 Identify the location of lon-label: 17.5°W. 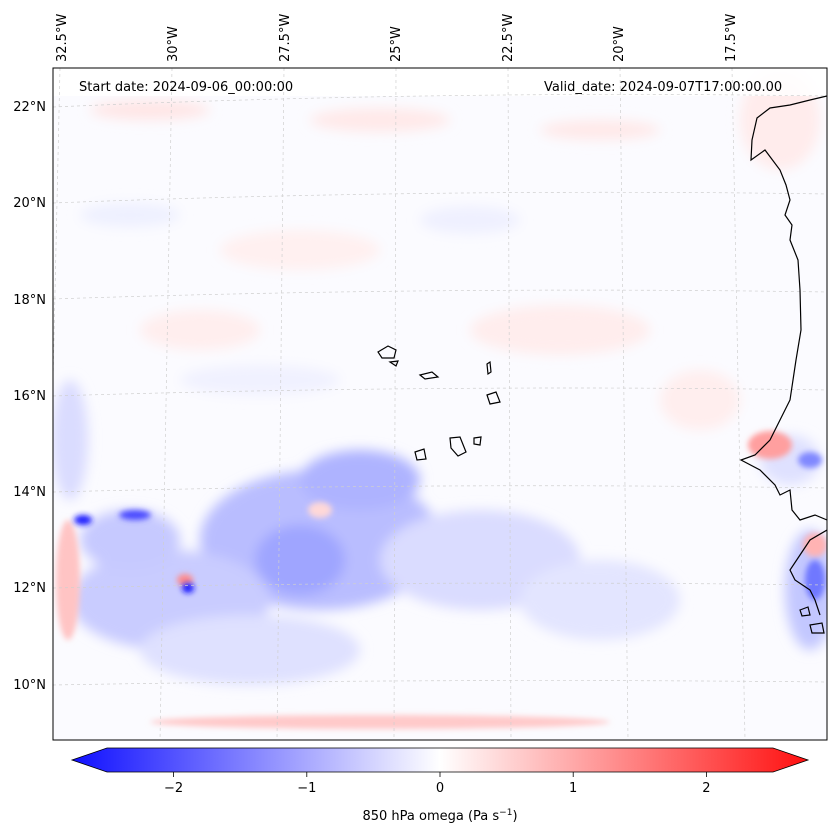
(731, 38).